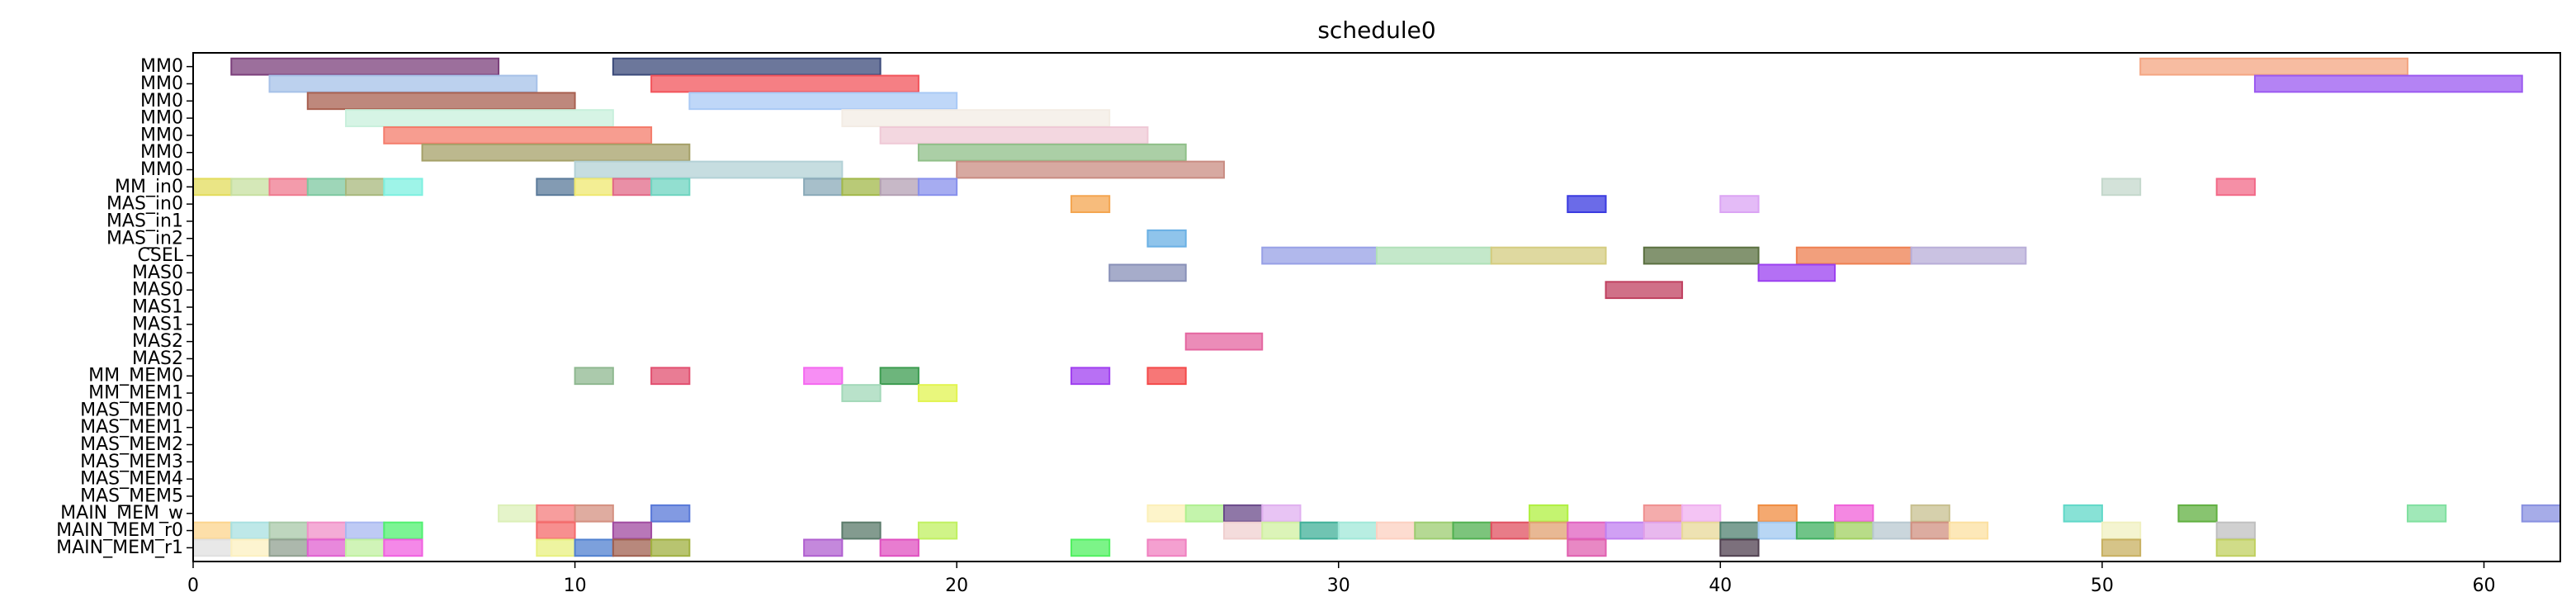 Image resolution: width=2576 pixels, height=616 pixels. What do you see at coordinates (131, 410) in the screenshot?
I see `y-tick-label: MAS_MEM0` at bounding box center [131, 410].